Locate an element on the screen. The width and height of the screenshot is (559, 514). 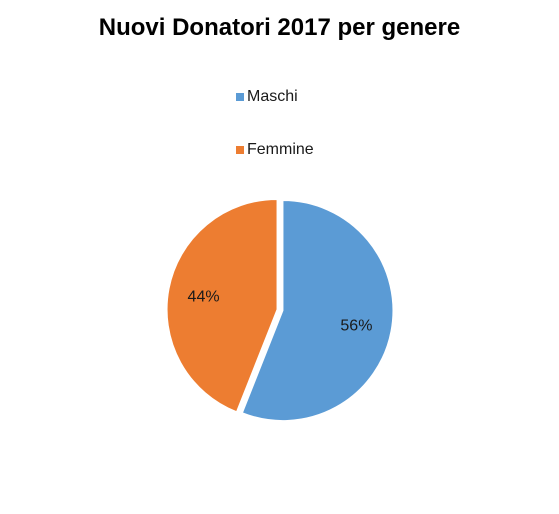
pie-slice-maschi is located at coordinates (317, 311).